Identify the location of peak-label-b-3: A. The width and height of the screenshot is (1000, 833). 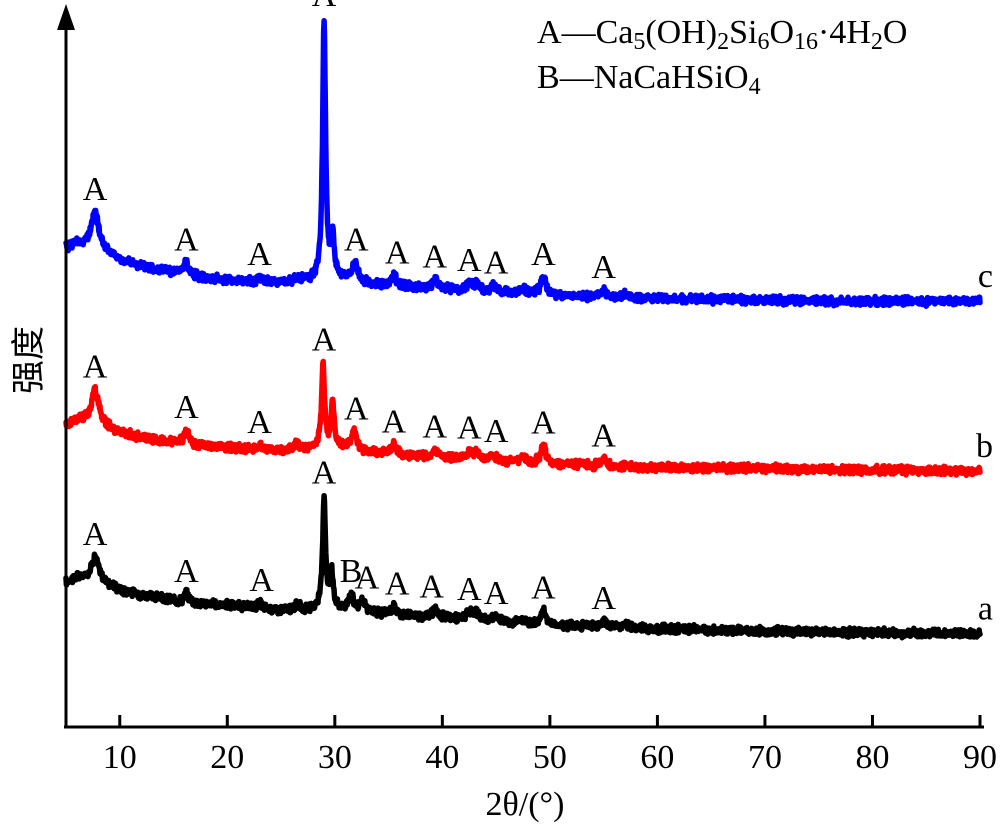
(324, 339).